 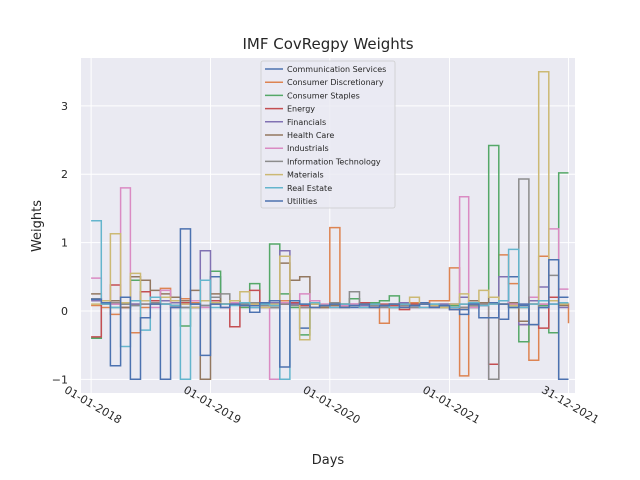 What do you see at coordinates (64, 106) in the screenshot?
I see `y-tick-label: 3` at bounding box center [64, 106].